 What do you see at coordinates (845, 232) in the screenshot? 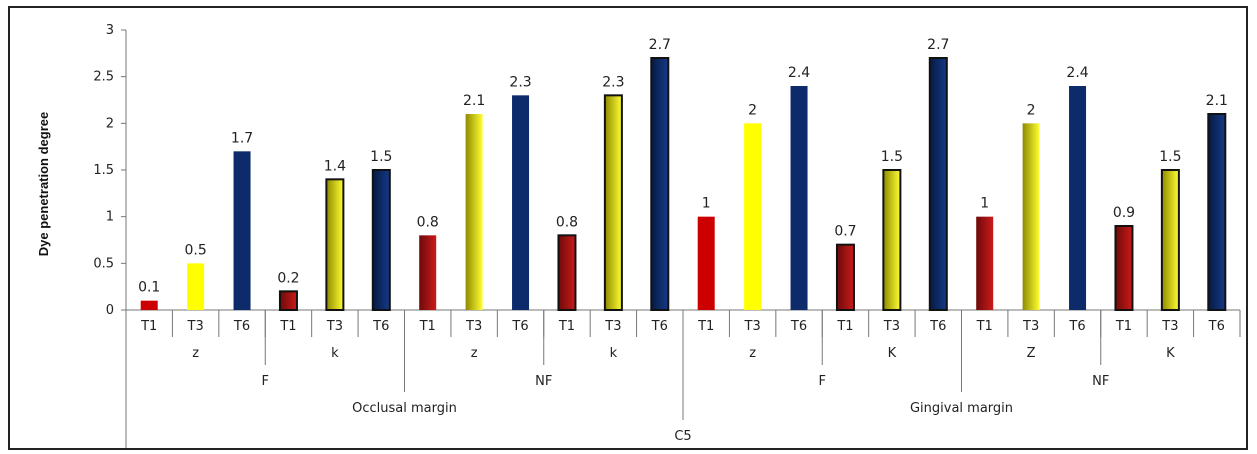
I see `data-label: 0.7` at bounding box center [845, 232].